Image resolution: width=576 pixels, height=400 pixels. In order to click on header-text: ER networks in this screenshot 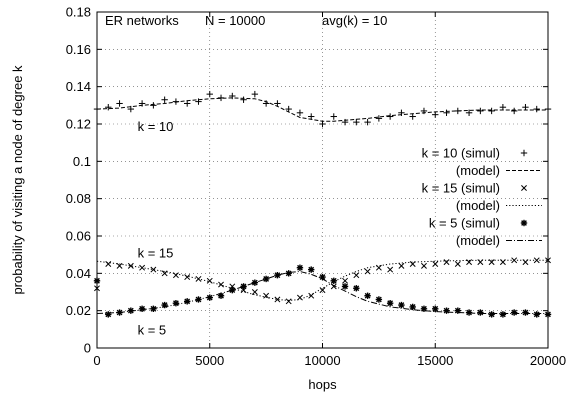, I will do `click(142, 20)`.